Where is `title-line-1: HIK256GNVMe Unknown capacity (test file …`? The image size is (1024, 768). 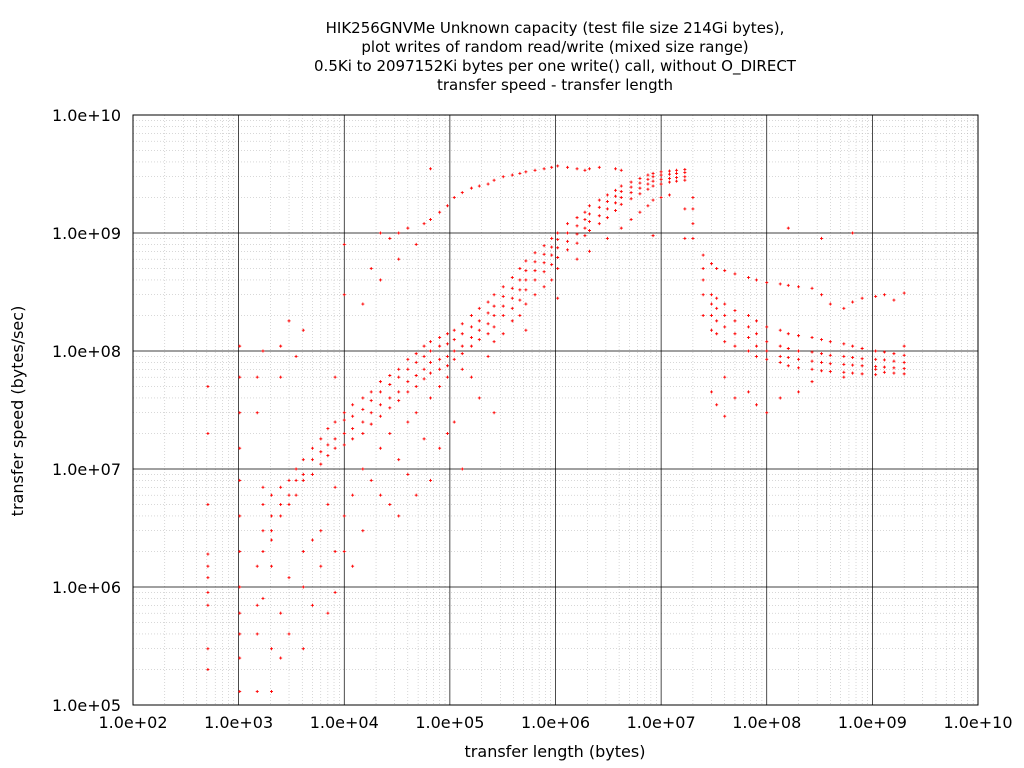
title-line-1: HIK256GNVMe Unknown capacity (test file … is located at coordinates (555, 28).